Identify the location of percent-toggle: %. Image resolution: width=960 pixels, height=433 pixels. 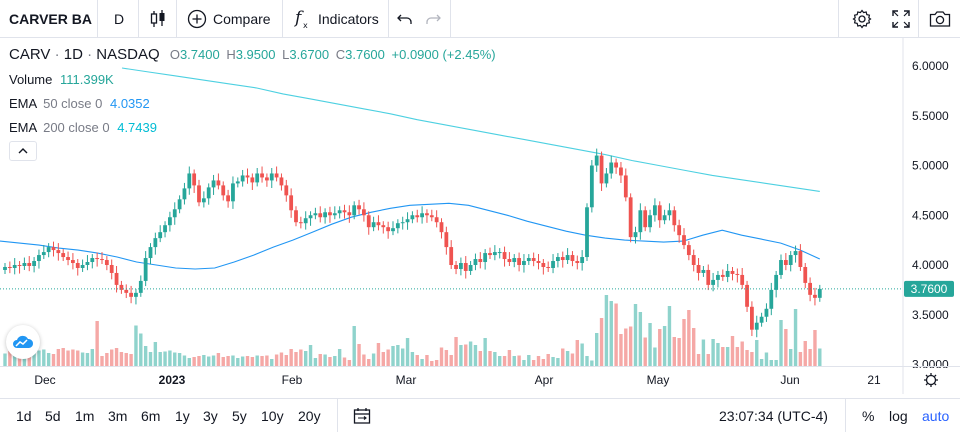
(868, 415).